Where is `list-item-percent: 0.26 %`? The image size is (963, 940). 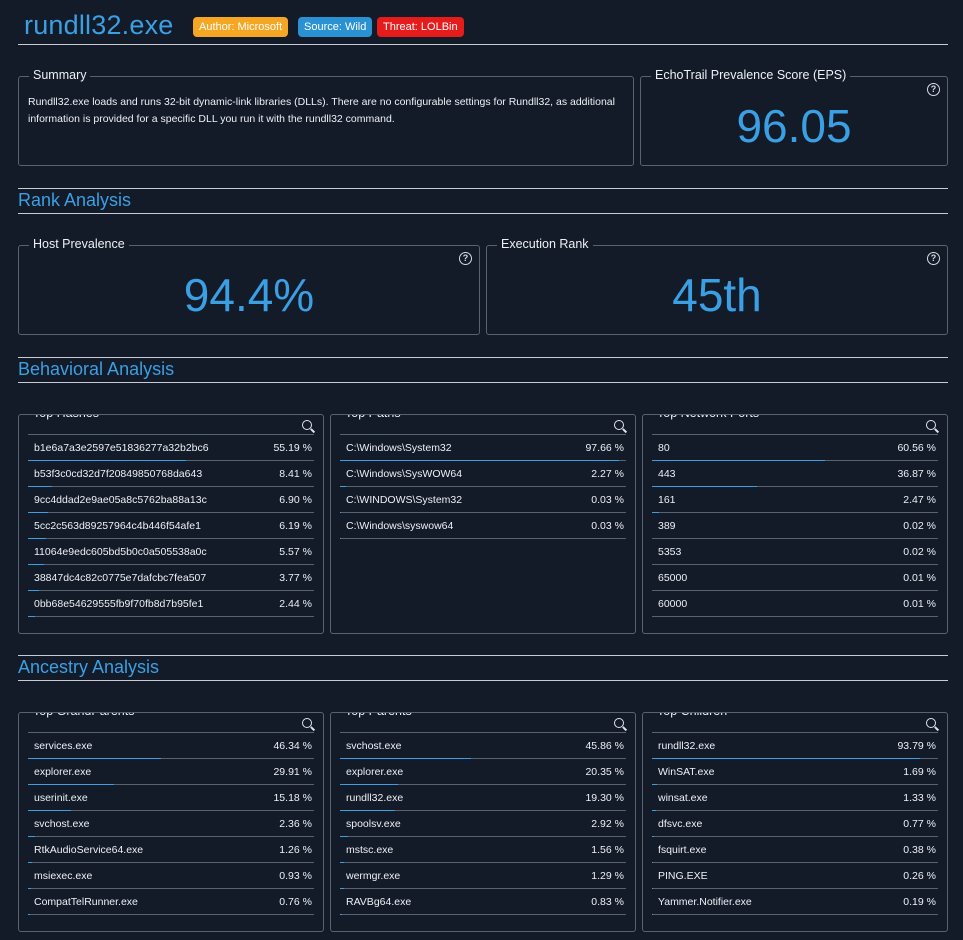
list-item-percent: 0.26 % is located at coordinates (919, 876).